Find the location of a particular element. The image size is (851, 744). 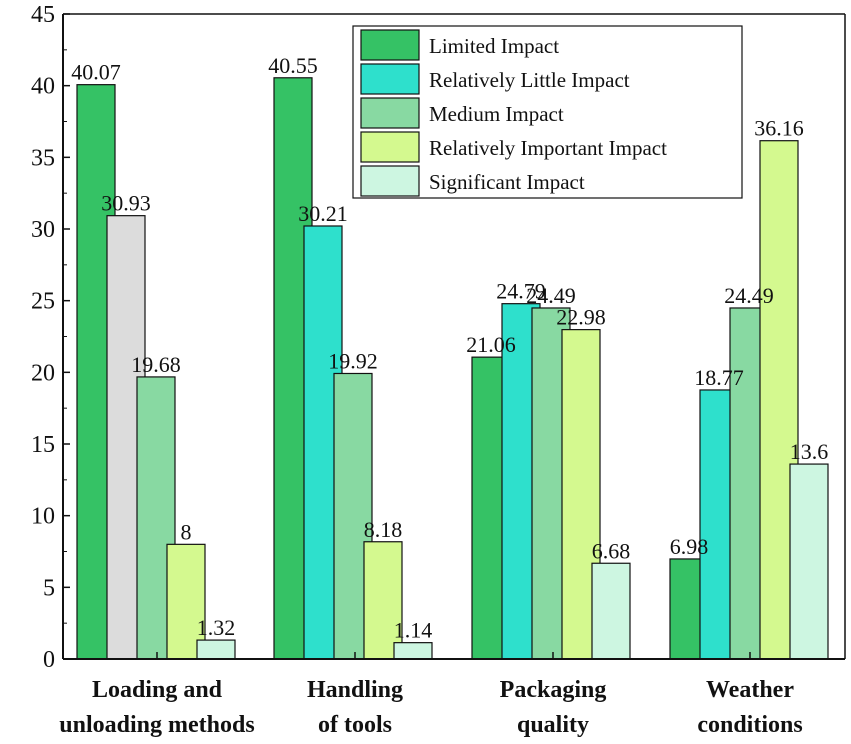

data-label: 40.07 is located at coordinates (96, 72).